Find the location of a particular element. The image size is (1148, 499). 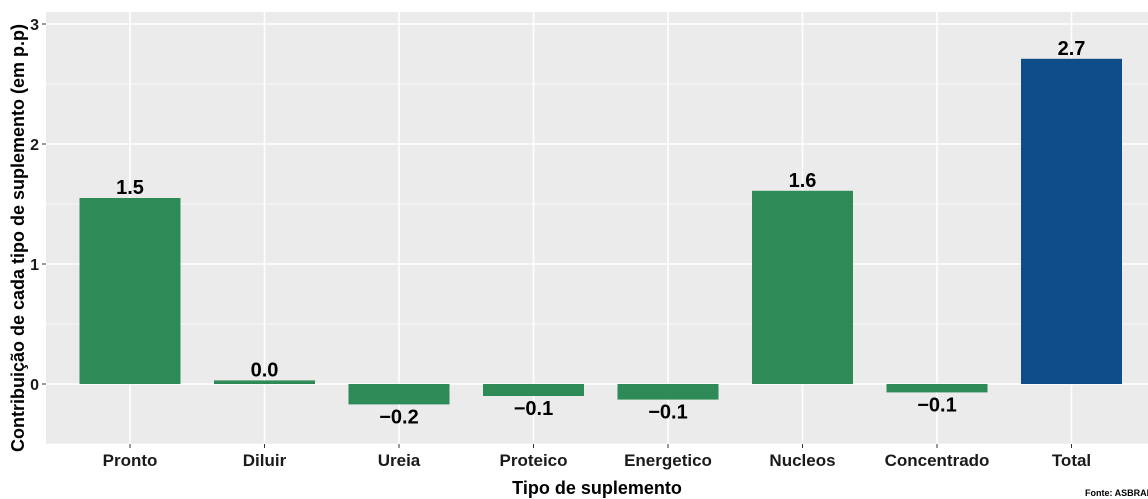

data-label-ureia: −0.2 is located at coordinates (398, 417).